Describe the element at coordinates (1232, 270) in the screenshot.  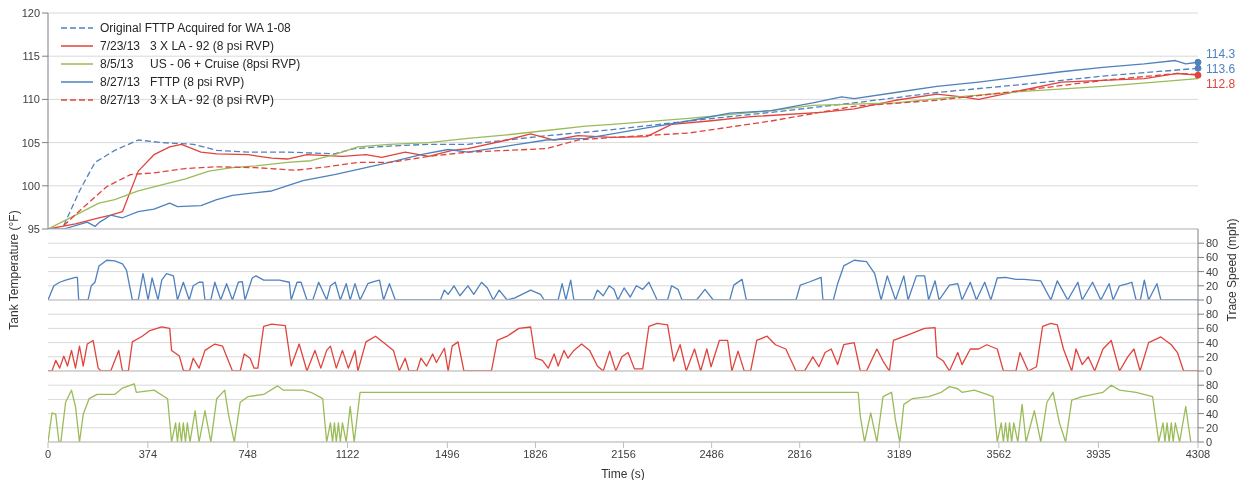
I see `y2-axis-title: Trace Speed (mph)` at that location.